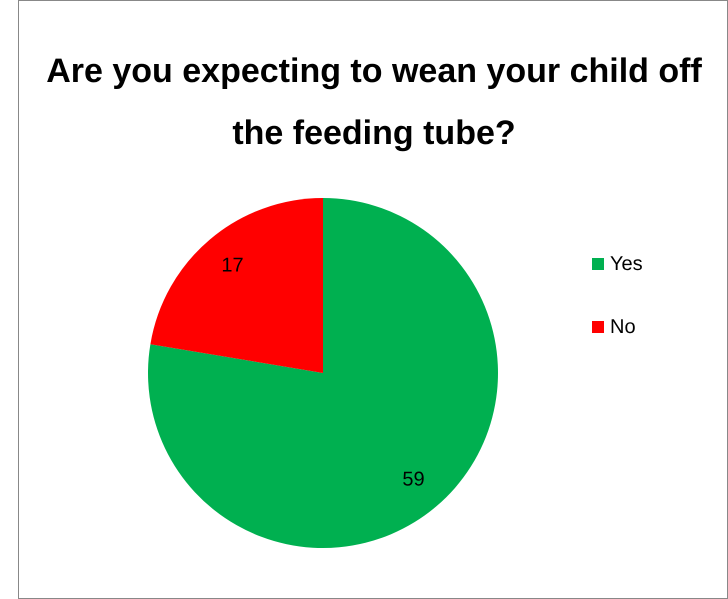 This screenshot has height=599, width=728. What do you see at coordinates (626, 264) in the screenshot?
I see `legend-label: Yes` at bounding box center [626, 264].